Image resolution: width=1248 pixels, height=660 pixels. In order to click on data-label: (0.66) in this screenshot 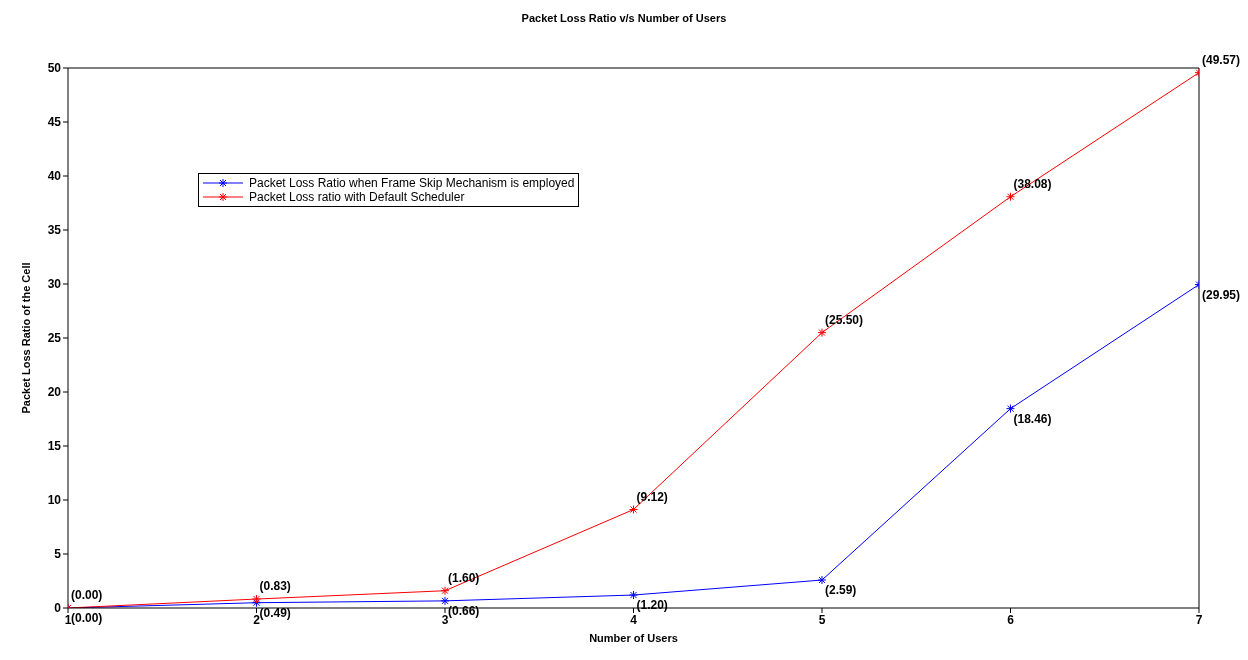, I will do `click(464, 610)`.